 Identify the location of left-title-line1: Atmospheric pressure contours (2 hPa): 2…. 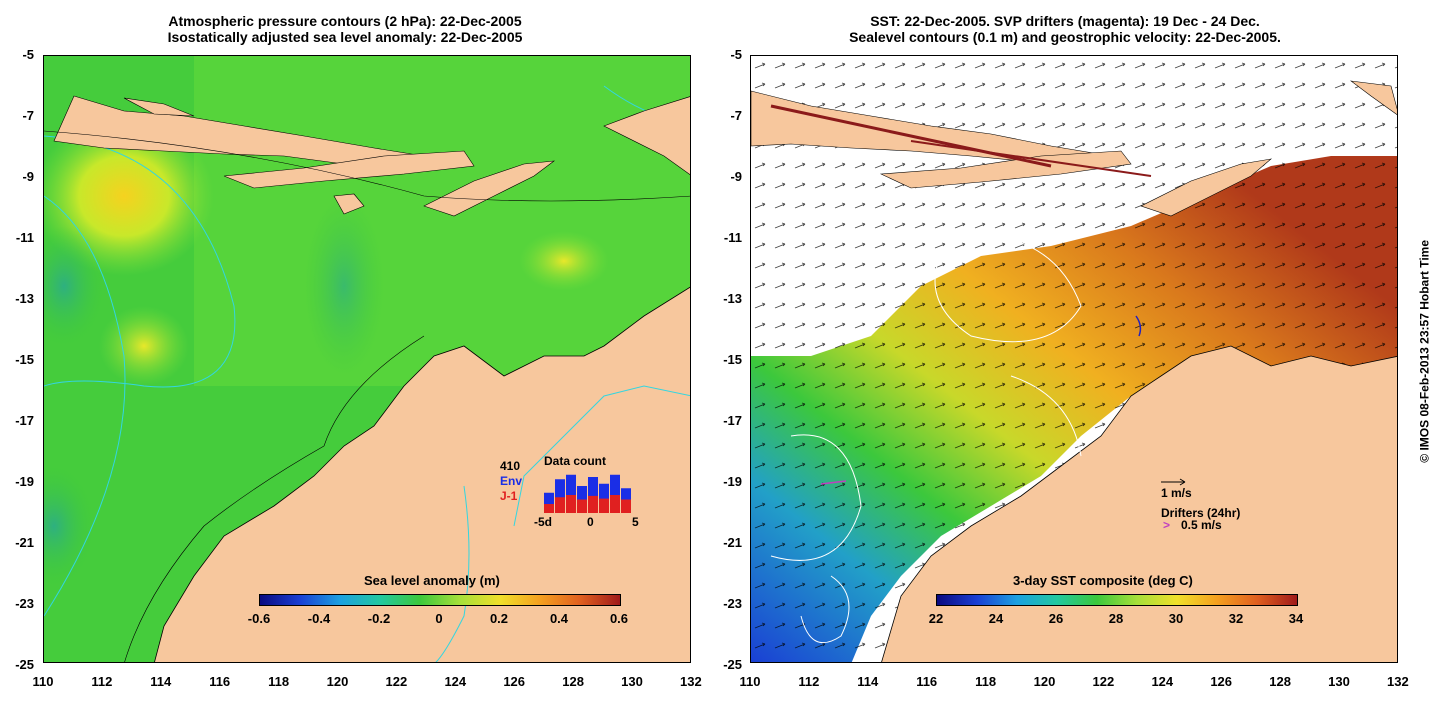
(345, 21).